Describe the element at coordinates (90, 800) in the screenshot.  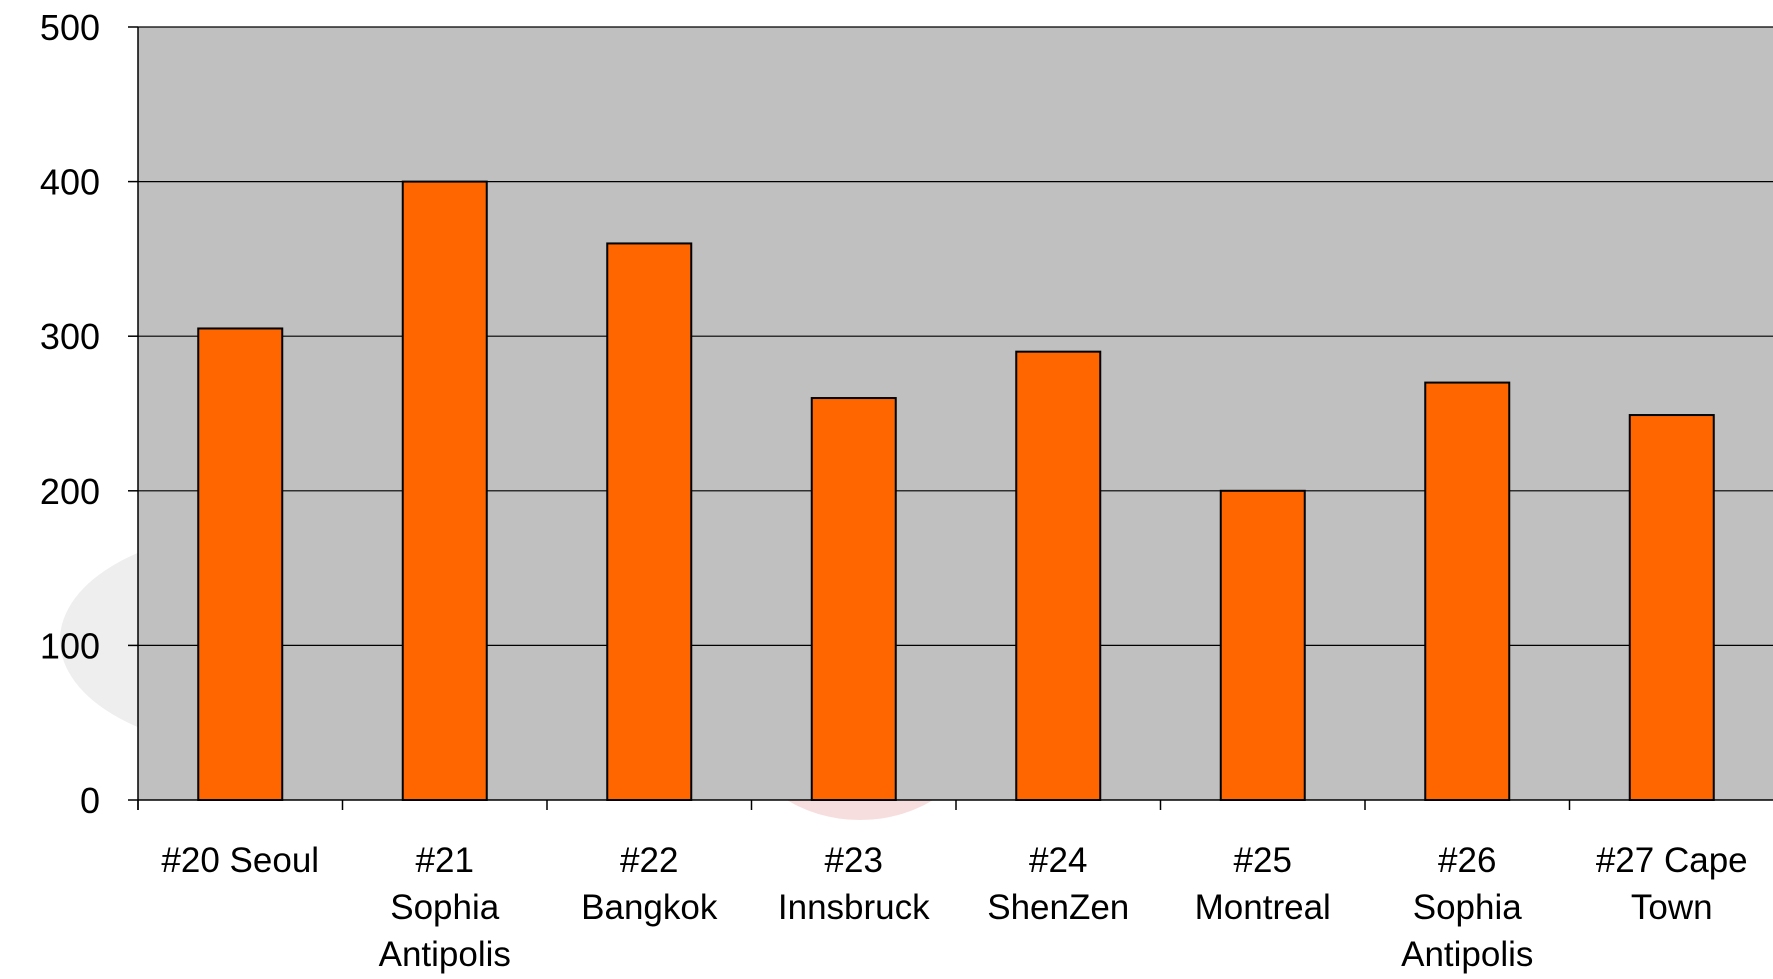
I see `y-tick-label: 0` at that location.